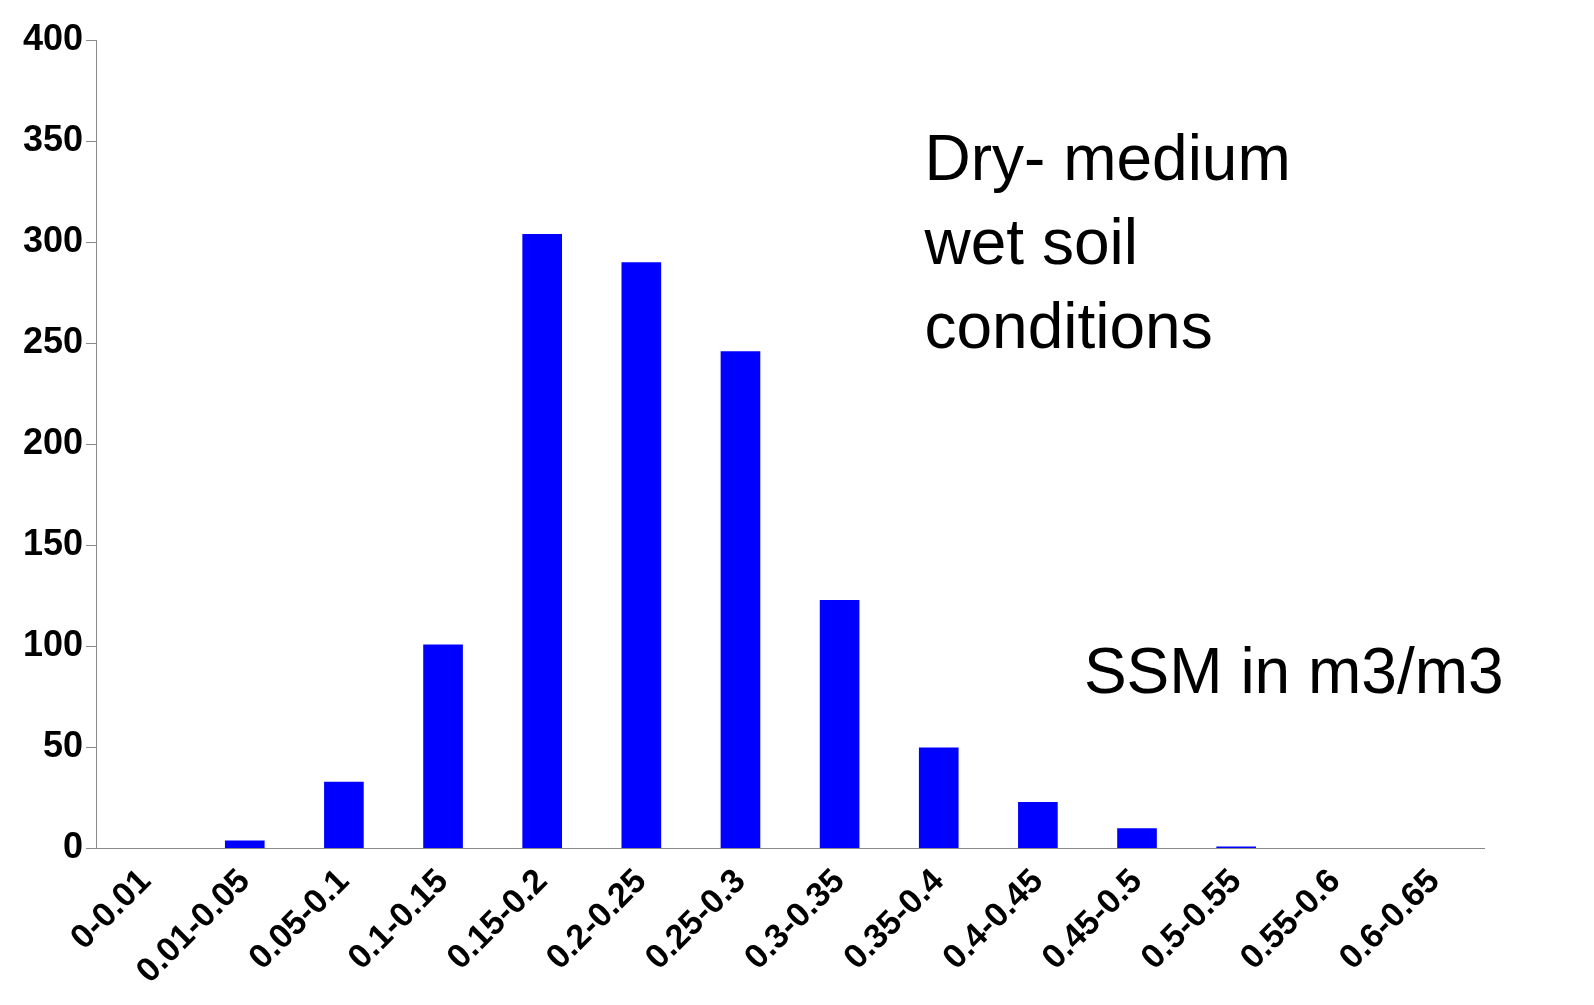  I want to click on y-tick-label: 300, so click(53, 240).